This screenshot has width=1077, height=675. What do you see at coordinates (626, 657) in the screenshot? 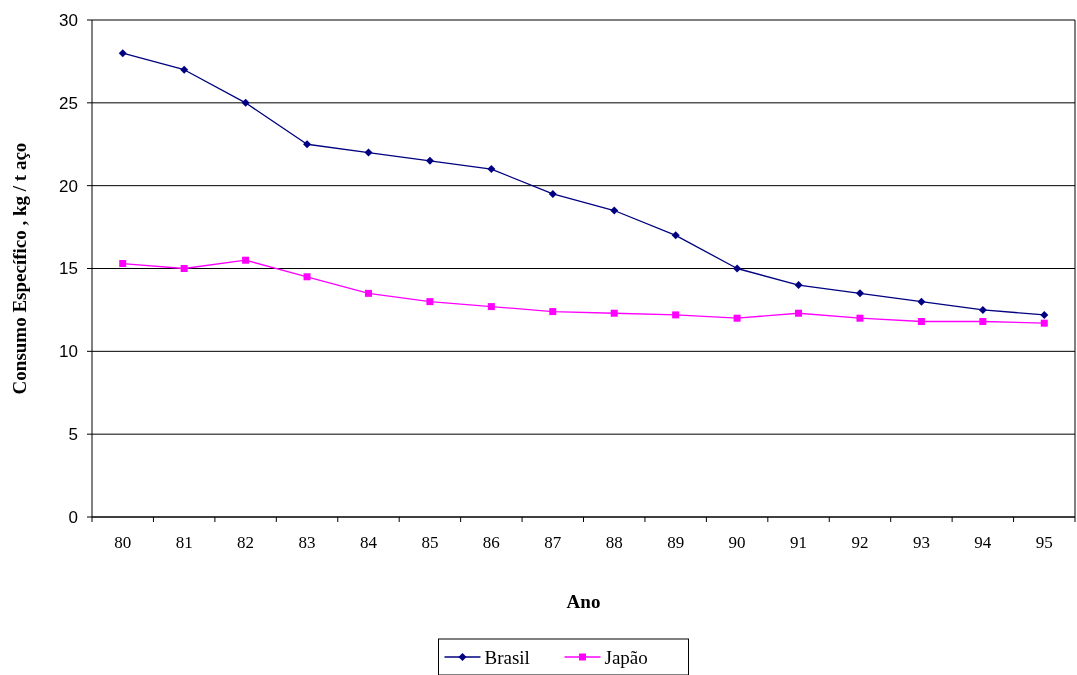
I see `legend-label: Japão` at bounding box center [626, 657].